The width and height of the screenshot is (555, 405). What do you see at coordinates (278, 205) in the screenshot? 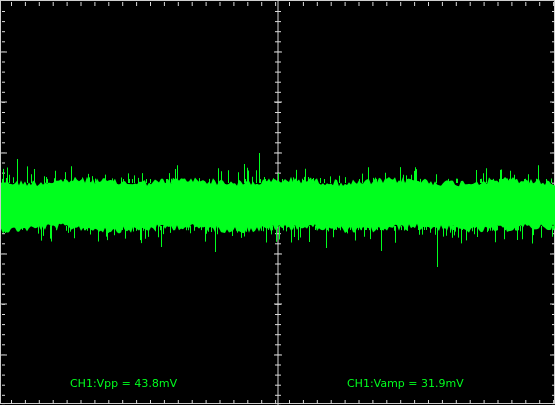
I see `trace-band` at bounding box center [278, 205].